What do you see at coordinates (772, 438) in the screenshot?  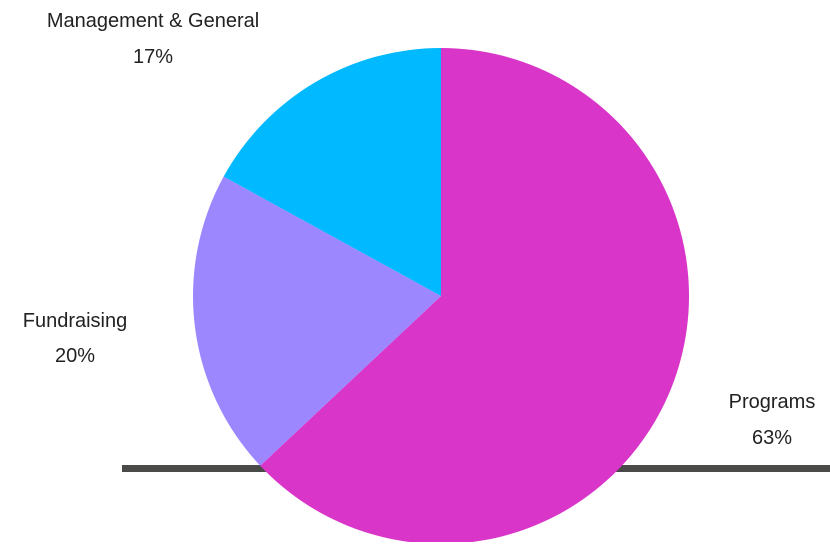 I see `slice-label-programs-percent: 63%` at bounding box center [772, 438].